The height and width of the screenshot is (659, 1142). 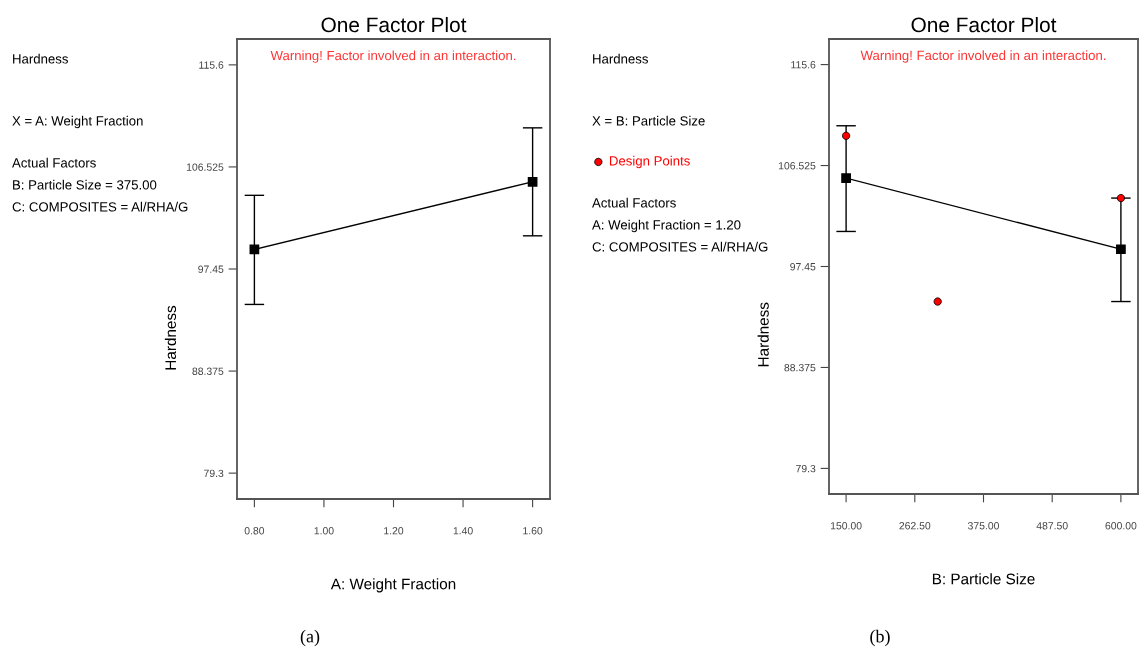 What do you see at coordinates (648, 120) in the screenshot?
I see `text: X = B: Particle Size` at bounding box center [648, 120].